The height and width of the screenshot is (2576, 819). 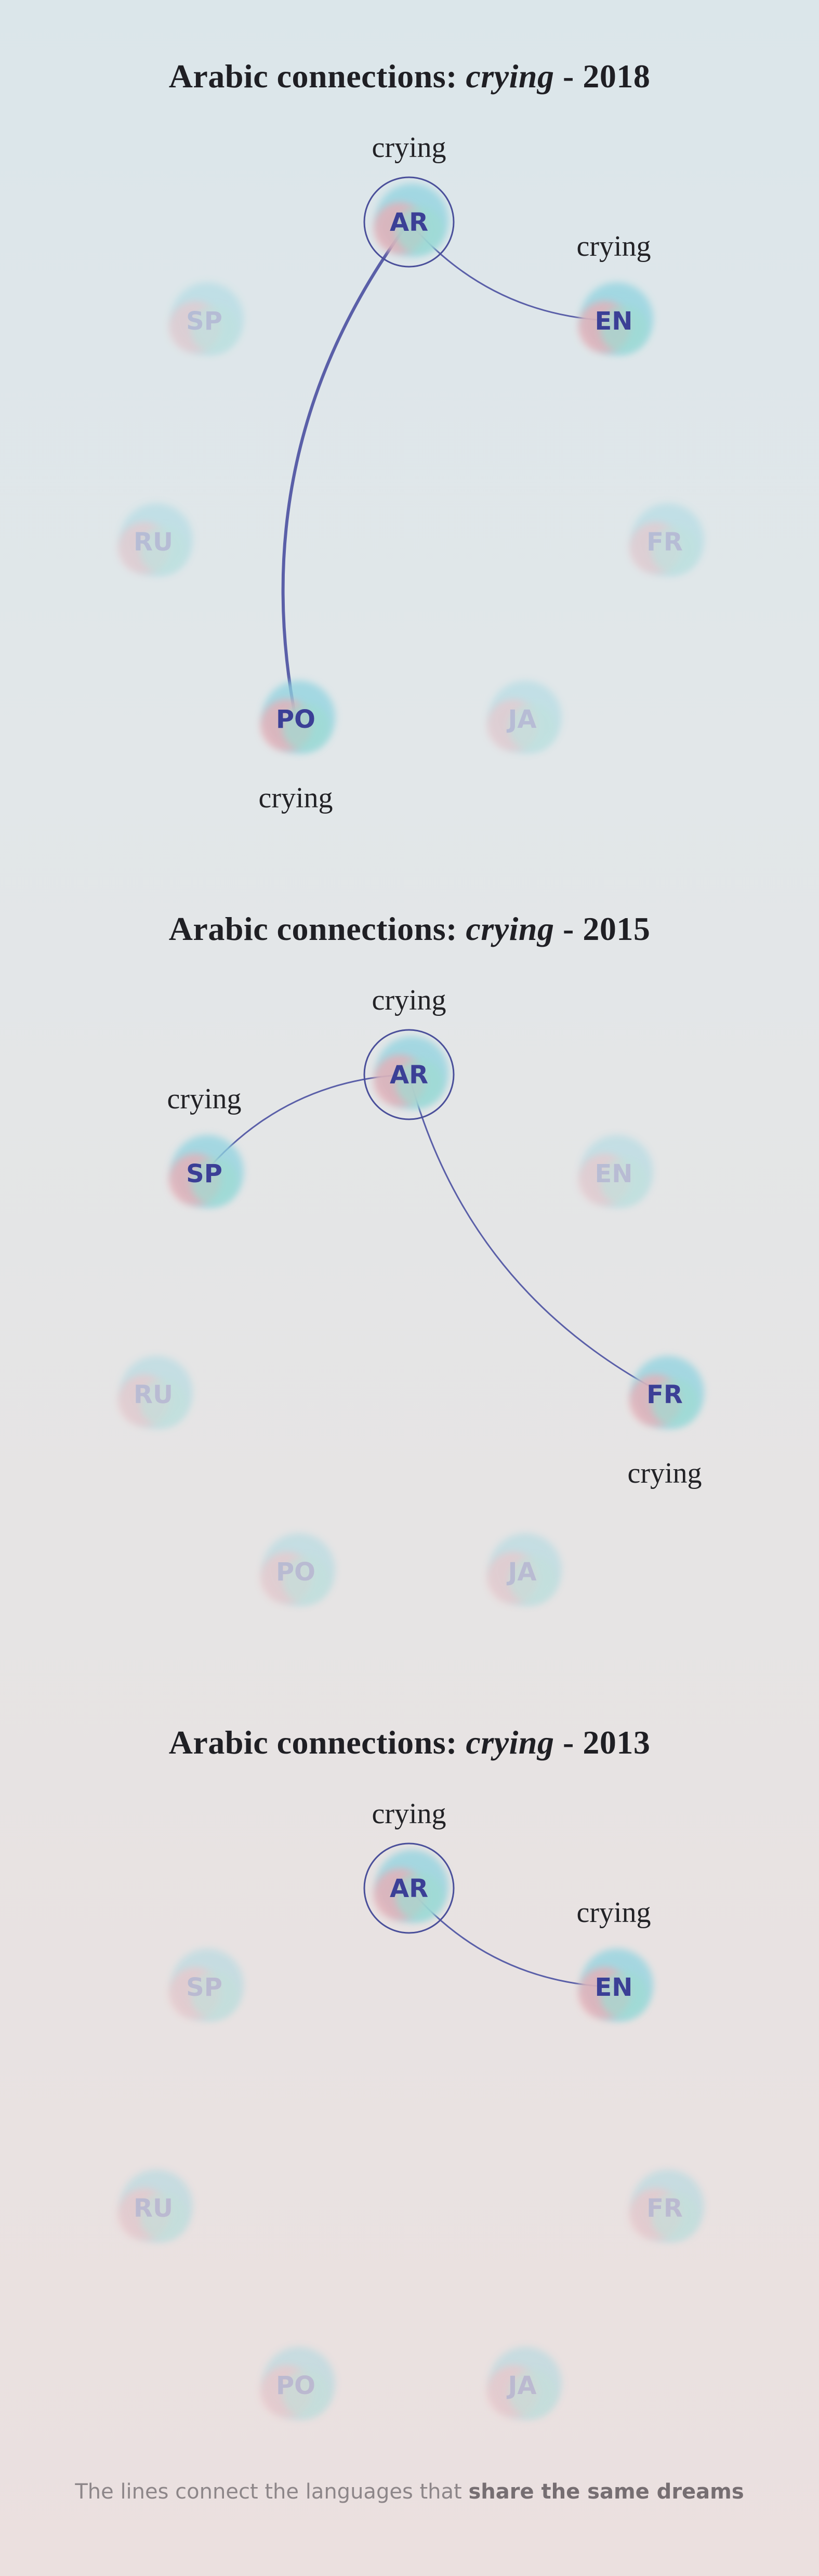 I want to click on panel-title-year: - 2018, so click(x=603, y=76).